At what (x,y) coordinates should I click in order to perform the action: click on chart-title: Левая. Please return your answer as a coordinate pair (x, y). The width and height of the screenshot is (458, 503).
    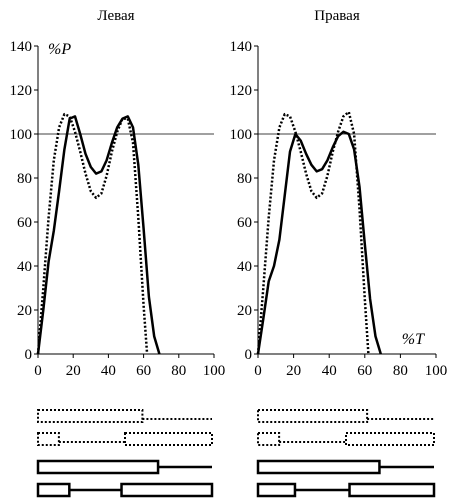
    Looking at the image, I should click on (115, 16).